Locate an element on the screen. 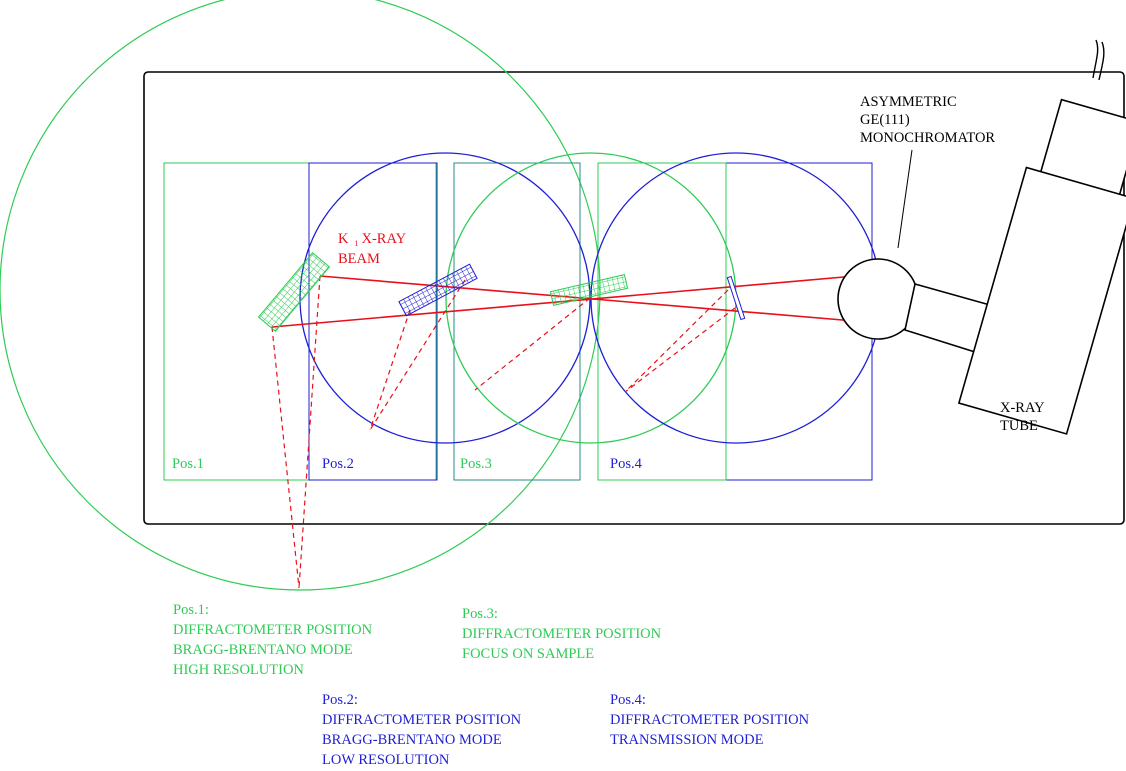 The width and height of the screenshot is (1126, 771). legend-pos3-line1: DIFFRACTOMETER POSITION is located at coordinates (562, 634).